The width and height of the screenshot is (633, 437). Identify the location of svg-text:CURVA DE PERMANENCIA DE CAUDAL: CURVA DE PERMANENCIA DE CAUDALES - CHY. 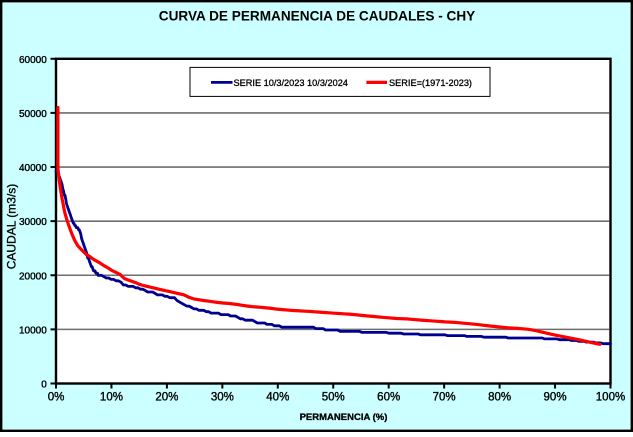
(317, 16).